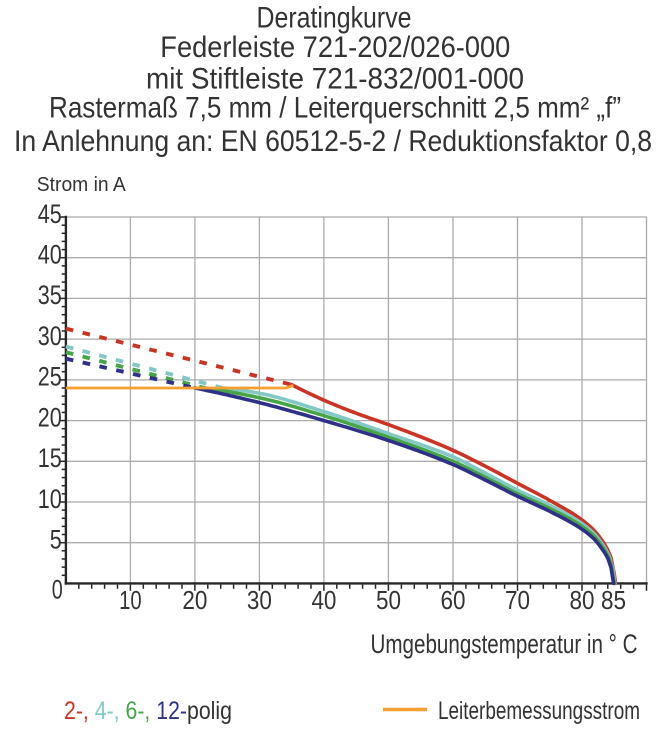  I want to click on svg-text: 2-, 4-, 6-, 12-polig, so click(148, 710).